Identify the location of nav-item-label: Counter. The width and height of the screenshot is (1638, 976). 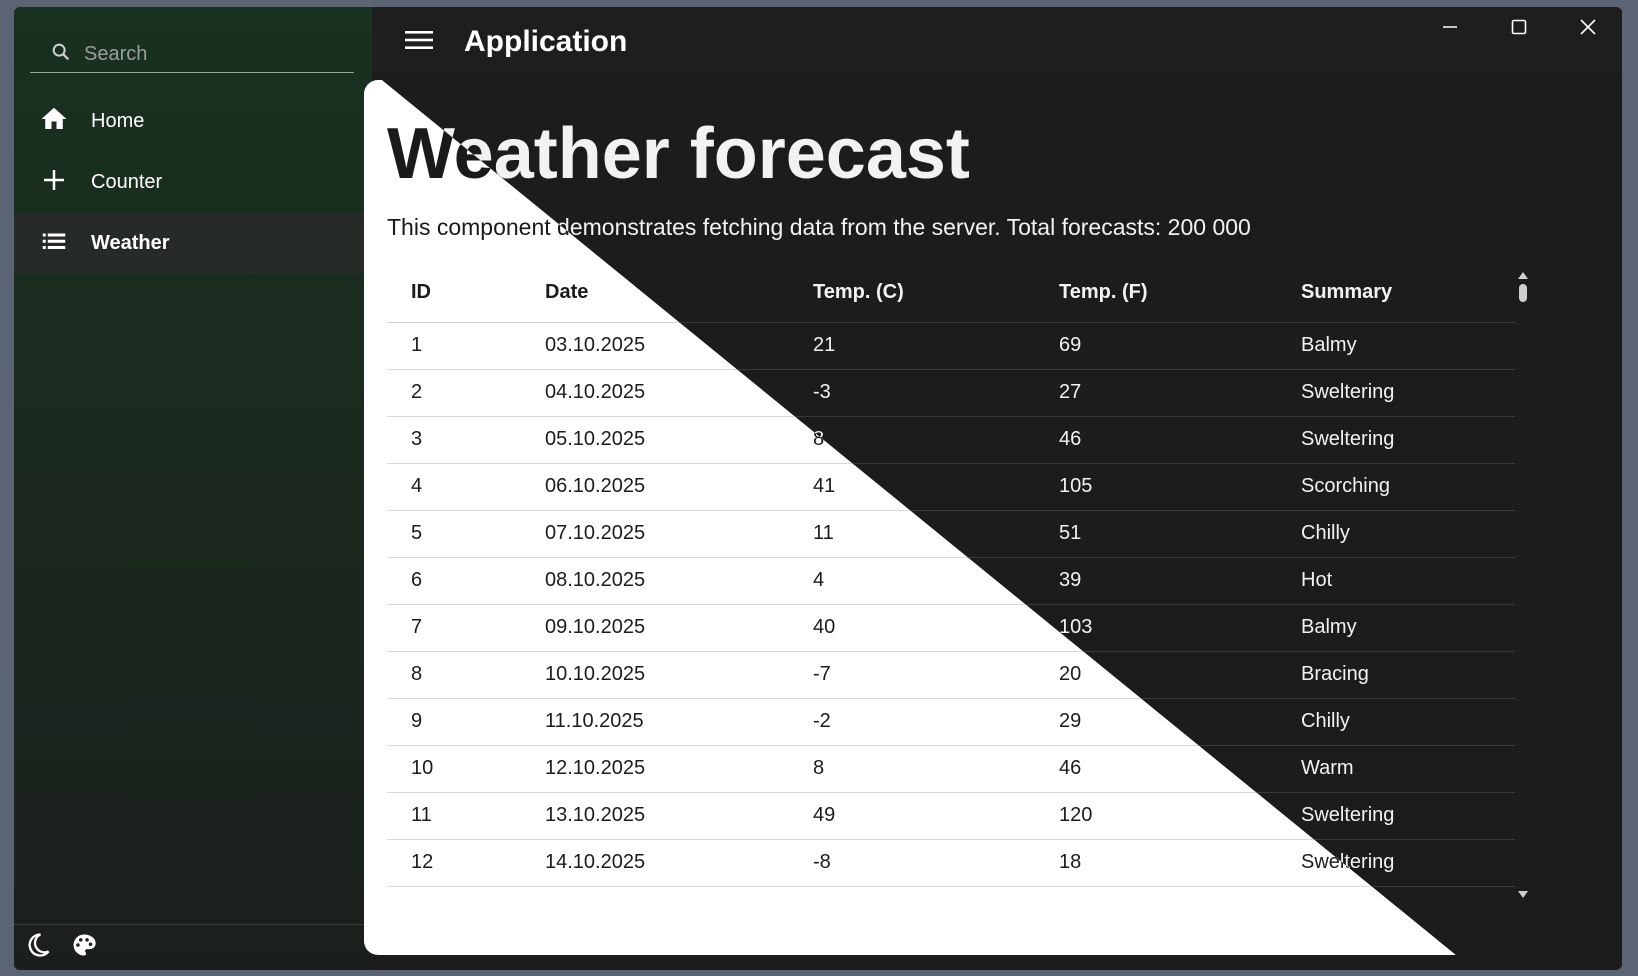
(127, 182).